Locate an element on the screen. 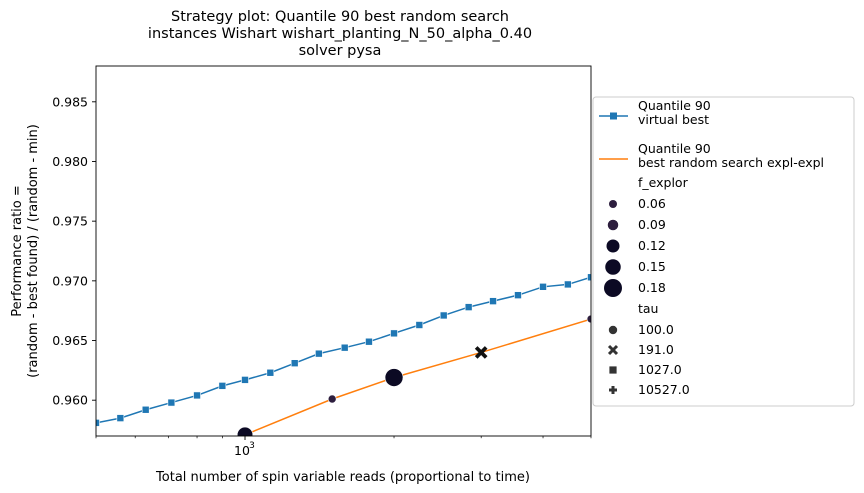  legend-shape-label: 10527.0 is located at coordinates (664, 389).